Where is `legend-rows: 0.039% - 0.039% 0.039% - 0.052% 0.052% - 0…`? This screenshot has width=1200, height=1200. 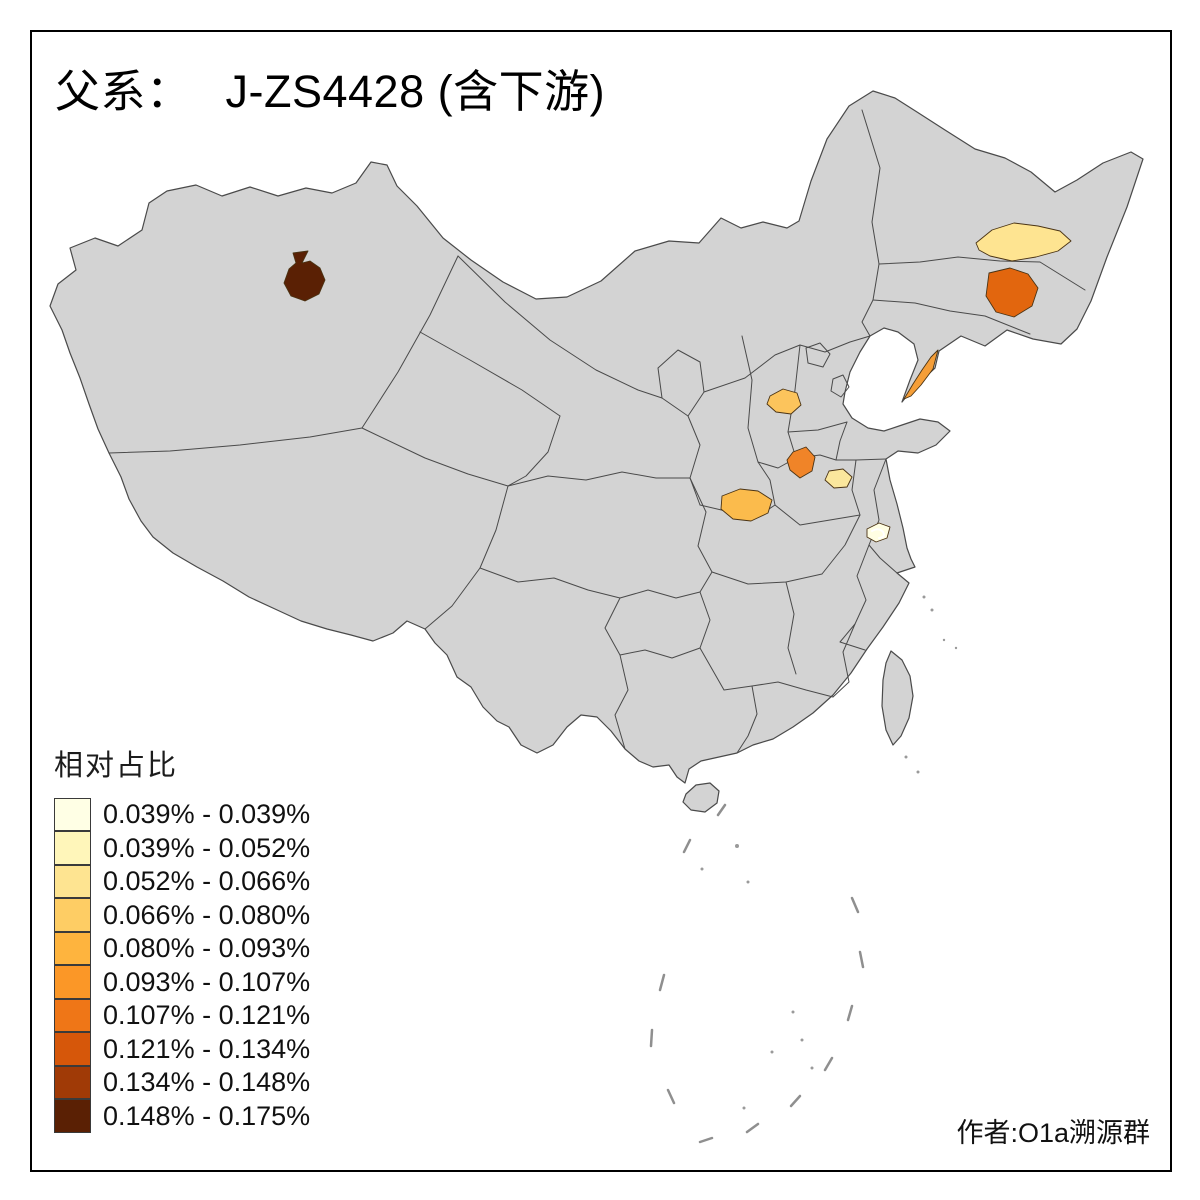 legend-rows: 0.039% - 0.039% 0.039% - 0.052% 0.052% - 0… is located at coordinates (214, 965).